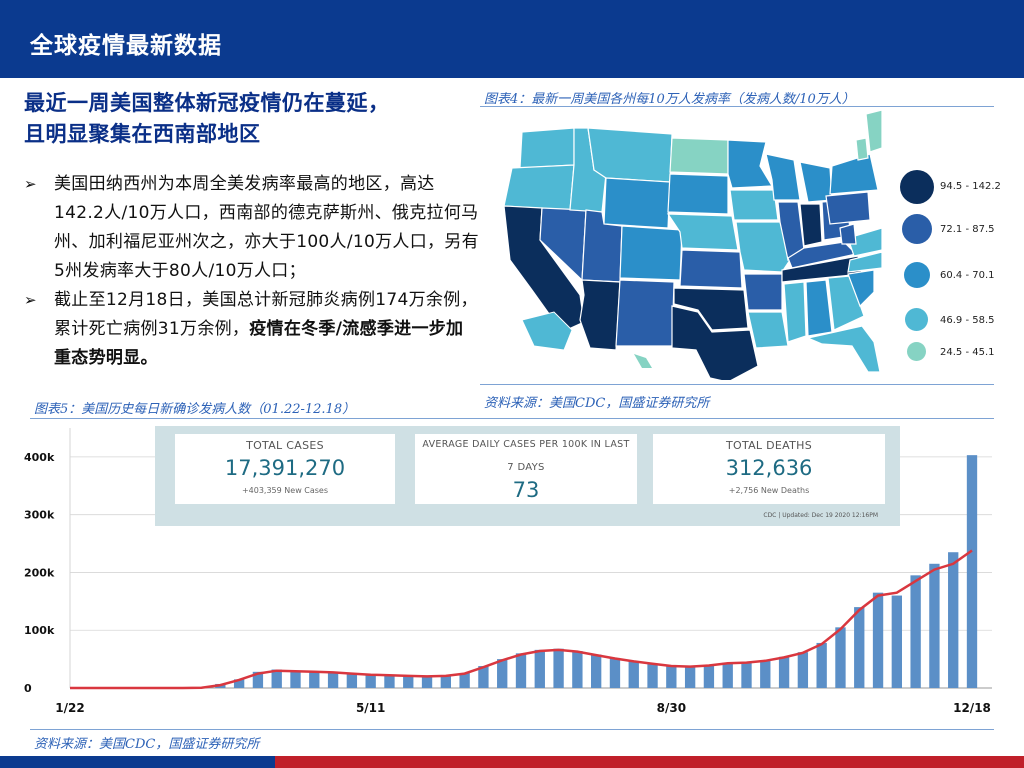 The height and width of the screenshot is (768, 1024). I want to click on map-state-tx, so click(715, 342).